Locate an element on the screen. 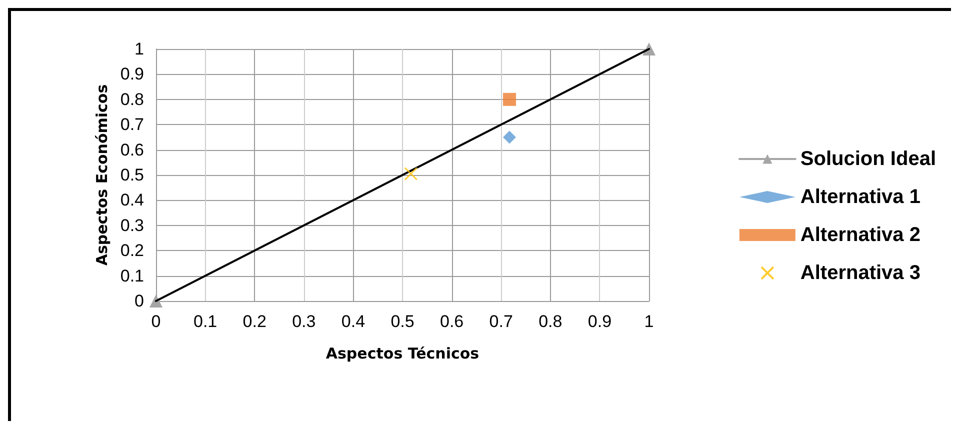 This screenshot has width=972, height=433. x-tick-label: 0.5 is located at coordinates (402, 321).